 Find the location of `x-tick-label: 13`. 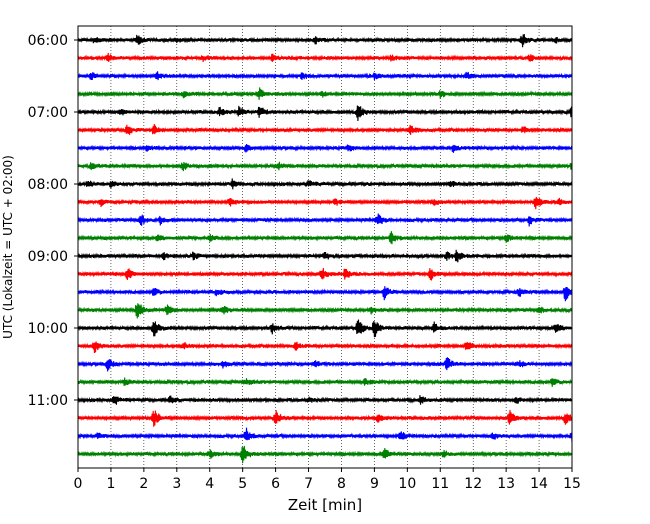

x-tick-label: 13 is located at coordinates (506, 484).